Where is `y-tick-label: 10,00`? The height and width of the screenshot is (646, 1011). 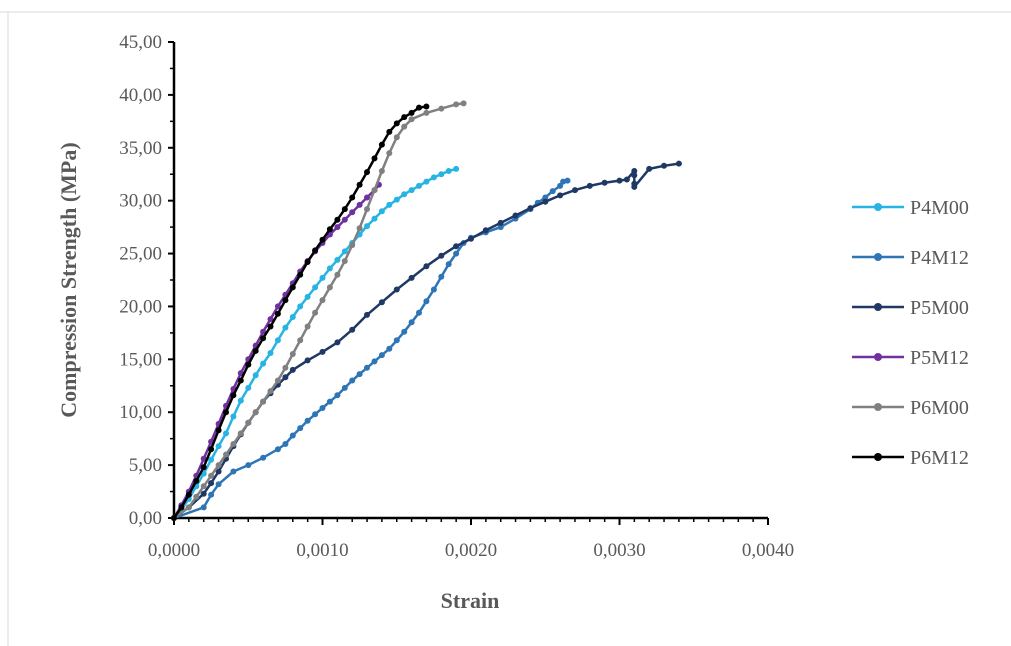 y-tick-label: 10,00 is located at coordinates (140, 412).